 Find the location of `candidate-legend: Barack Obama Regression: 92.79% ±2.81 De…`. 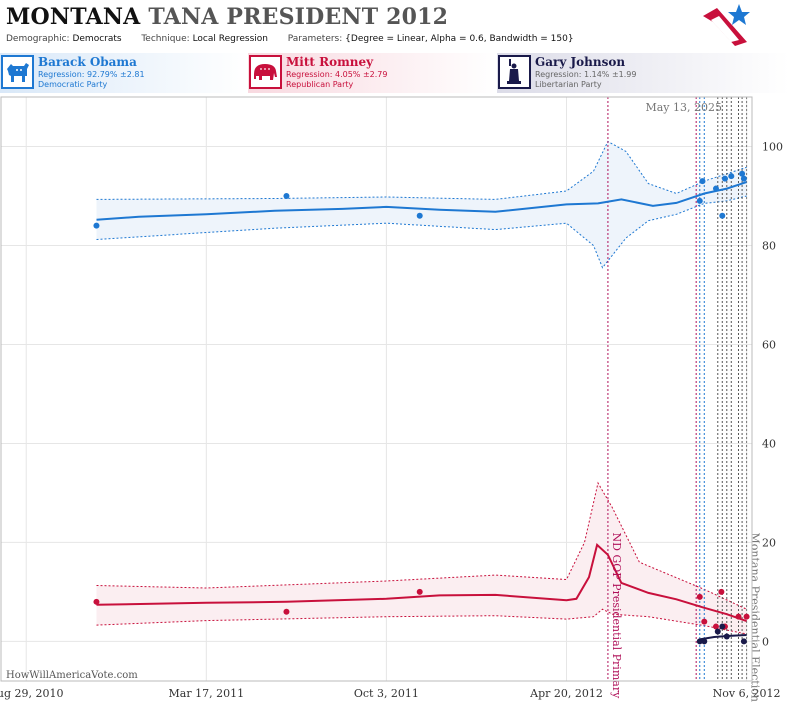

candidate-legend: Barack Obama Regression: 92.79% ±2.81 De… is located at coordinates (394, 73).